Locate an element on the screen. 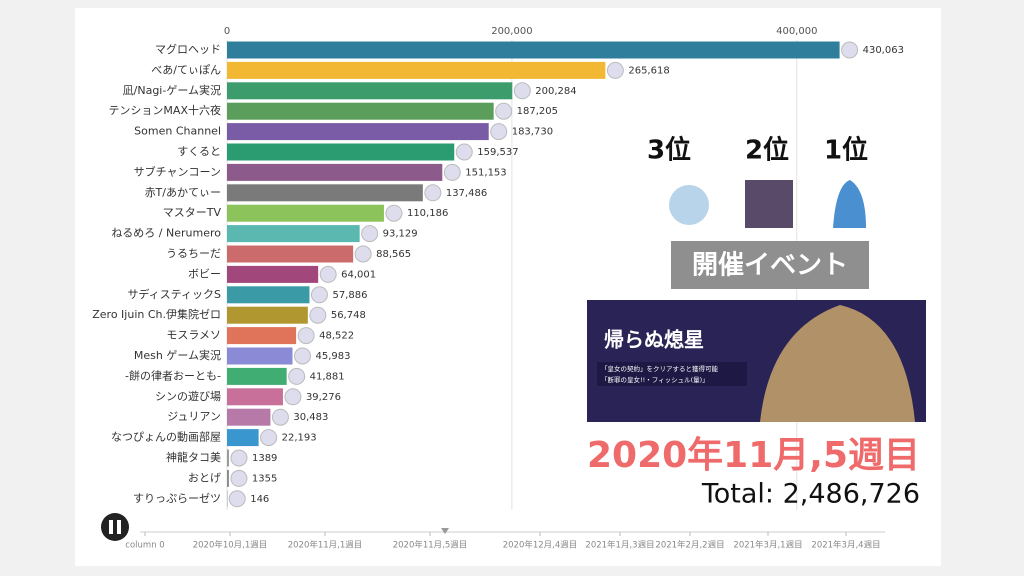 Image resolution: width=1024 pixels, height=576 pixels. category-label: マスターTV is located at coordinates (192, 212).